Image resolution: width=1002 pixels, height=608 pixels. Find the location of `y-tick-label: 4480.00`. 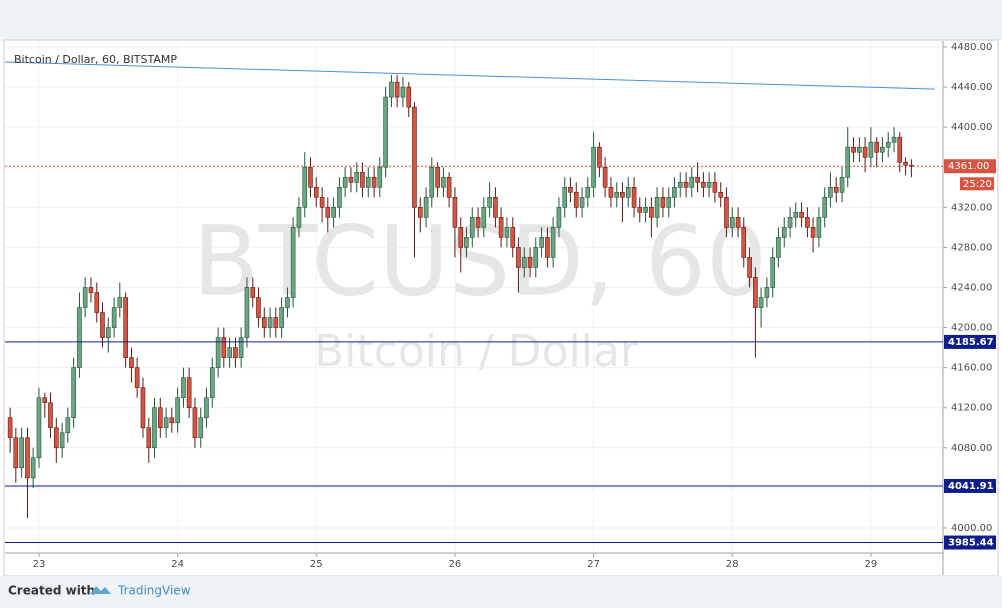

y-tick-label: 4480.00 is located at coordinates (971, 47).